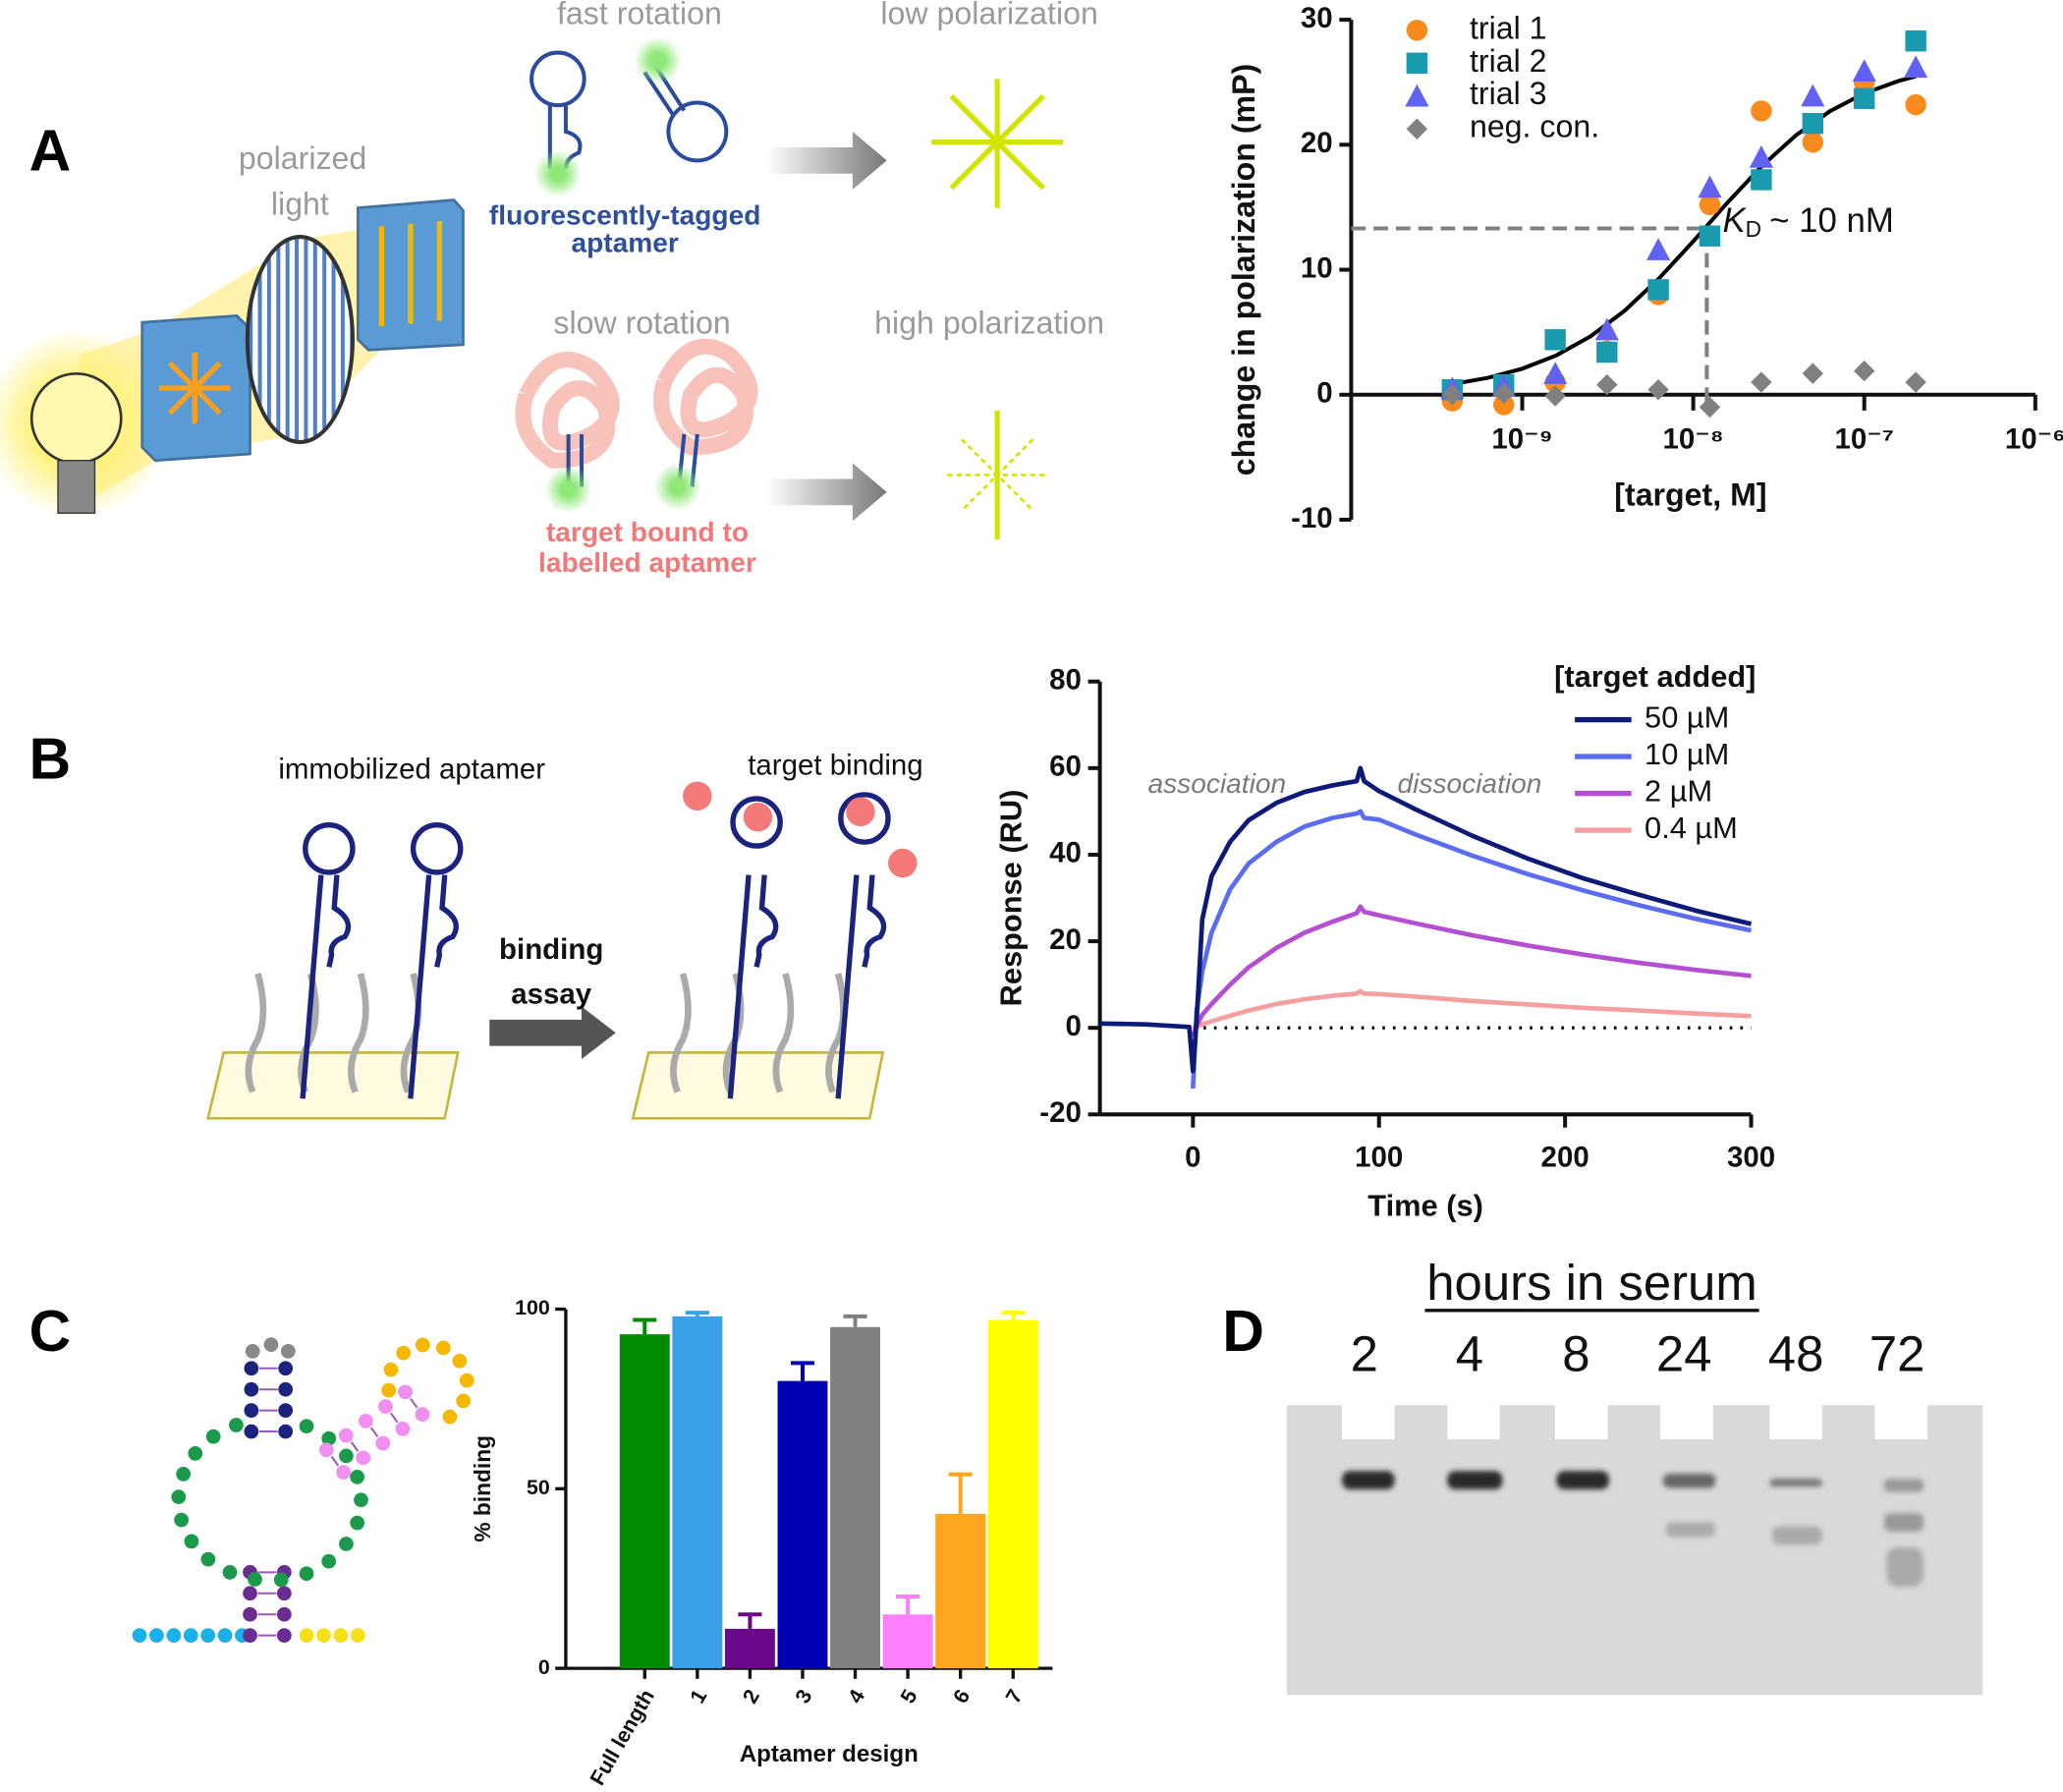 This screenshot has width=2063, height=1792. Describe the element at coordinates (568, 490) in the screenshot. I see `fluorophore` at that location.